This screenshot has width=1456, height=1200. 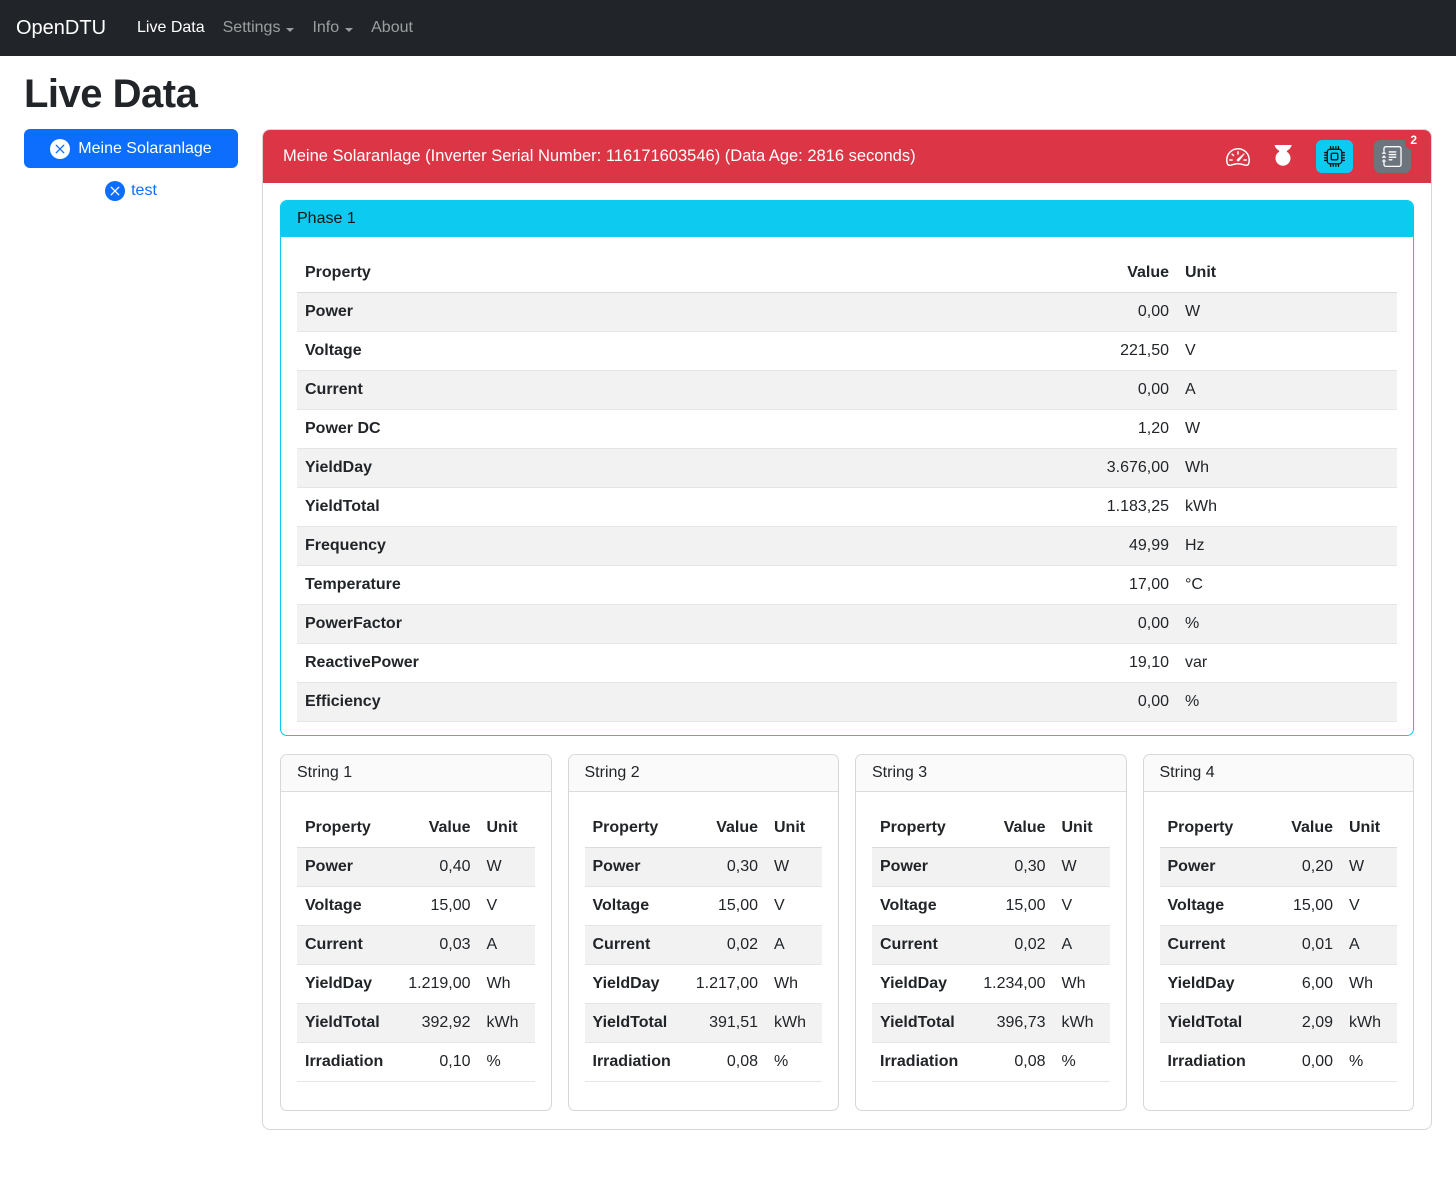 I want to click on table-row: YieldDay 1.217,00 Wh, so click(x=703, y=984).